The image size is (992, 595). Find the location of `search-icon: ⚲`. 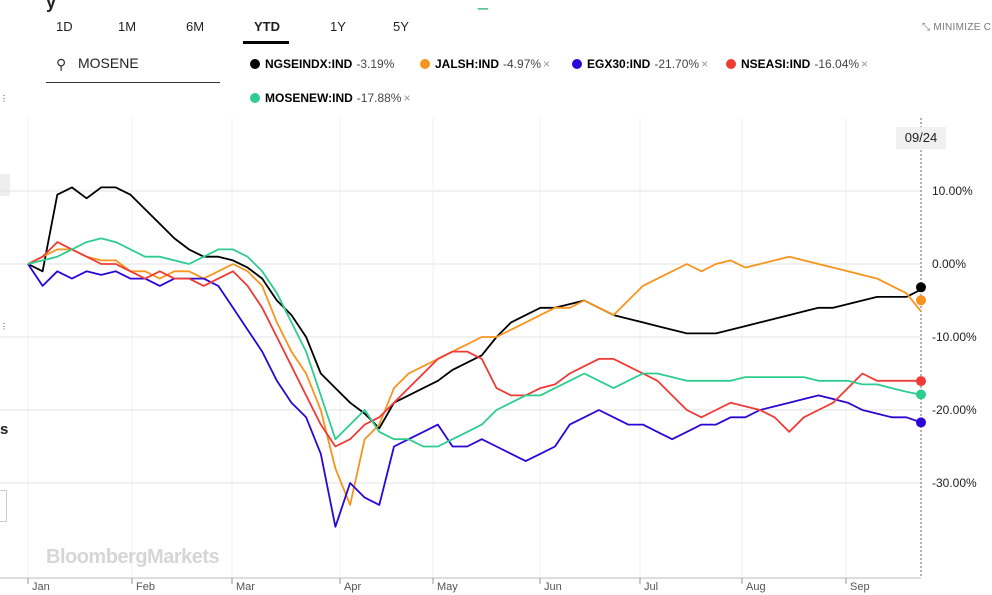

search-icon: ⚲ is located at coordinates (61, 64).